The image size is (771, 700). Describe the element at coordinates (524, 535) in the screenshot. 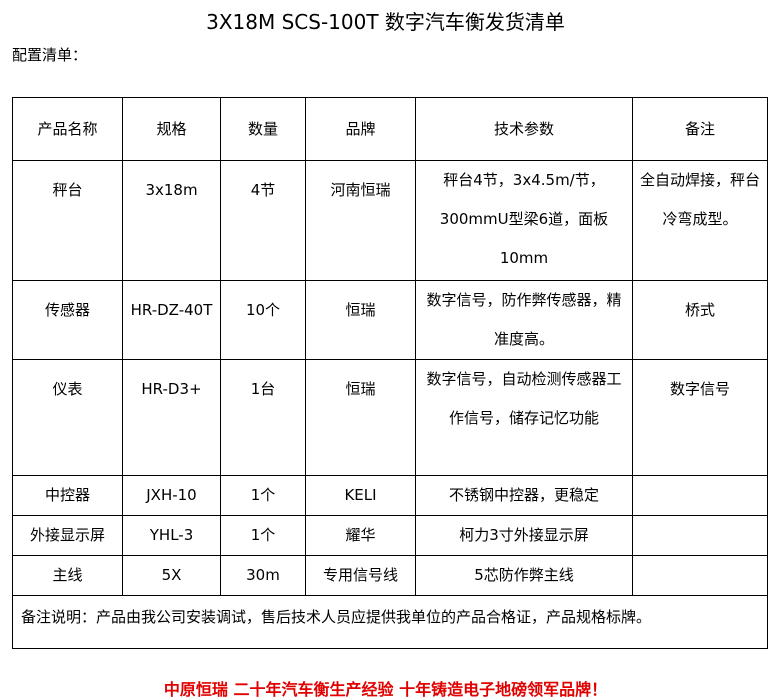

I see `cell: 柯力3寸外接显示屏` at that location.